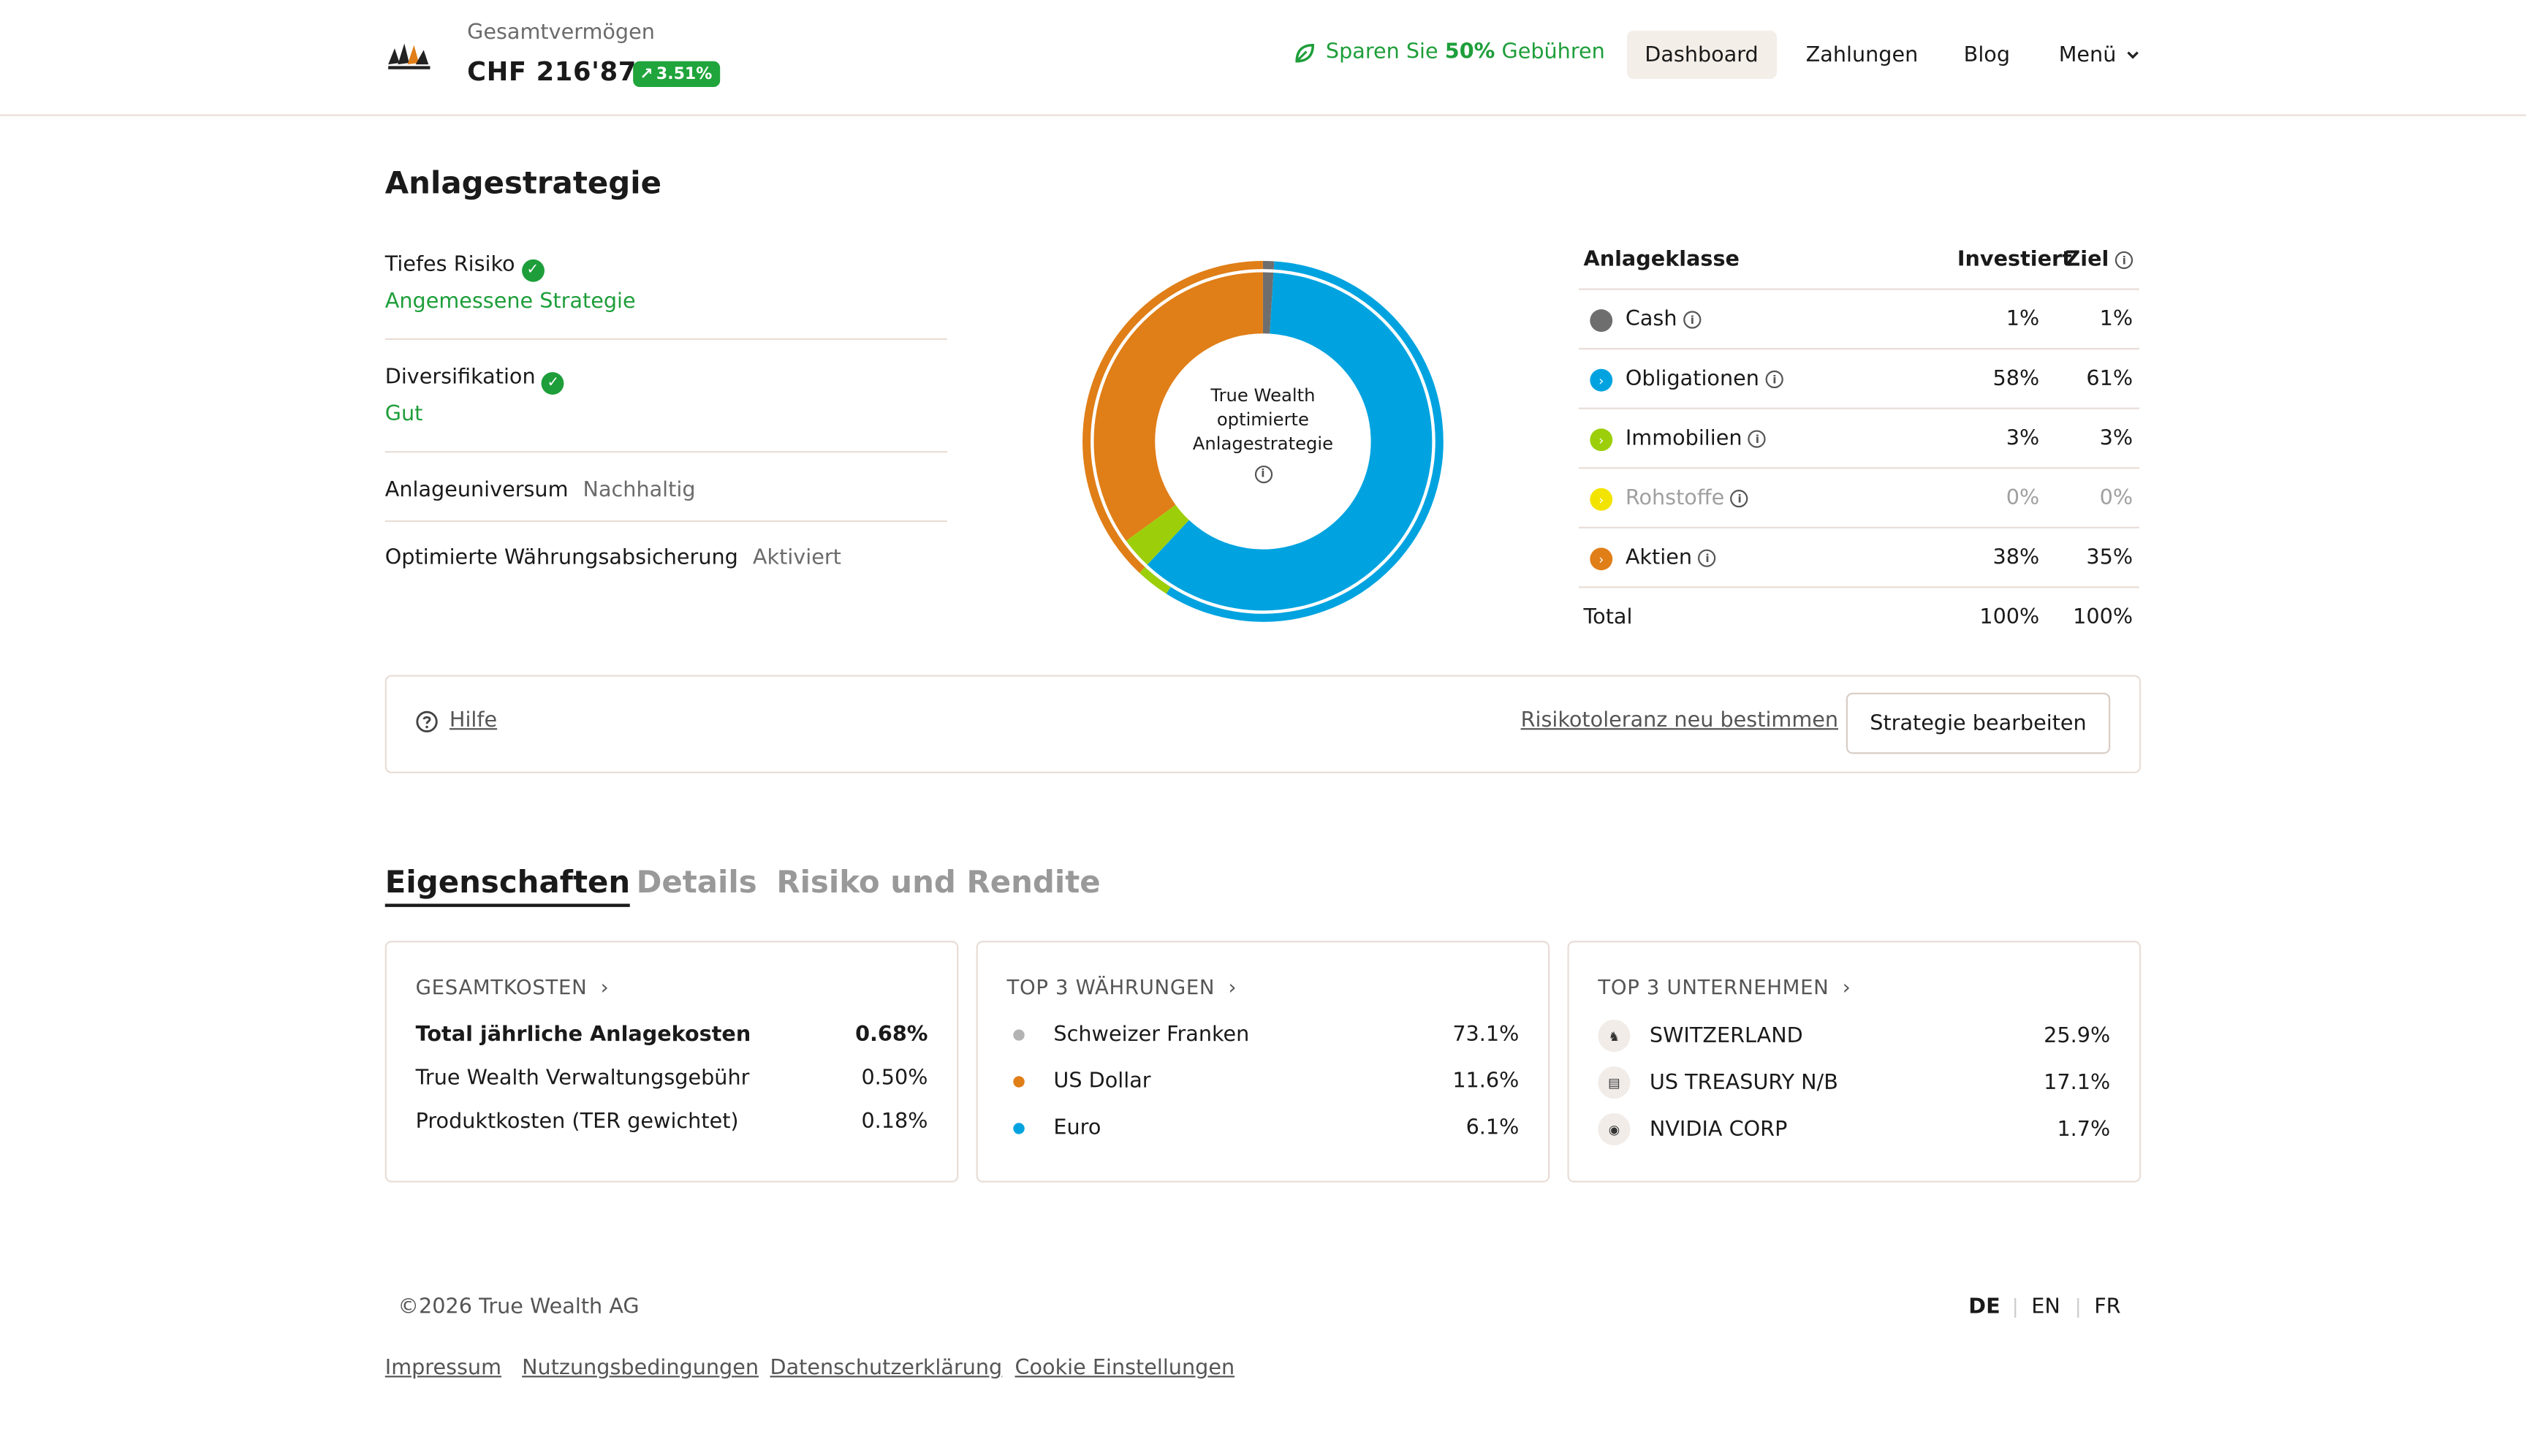  Describe the element at coordinates (1492, 1128) in the screenshot. I see `currency-value: 6.1%` at that location.